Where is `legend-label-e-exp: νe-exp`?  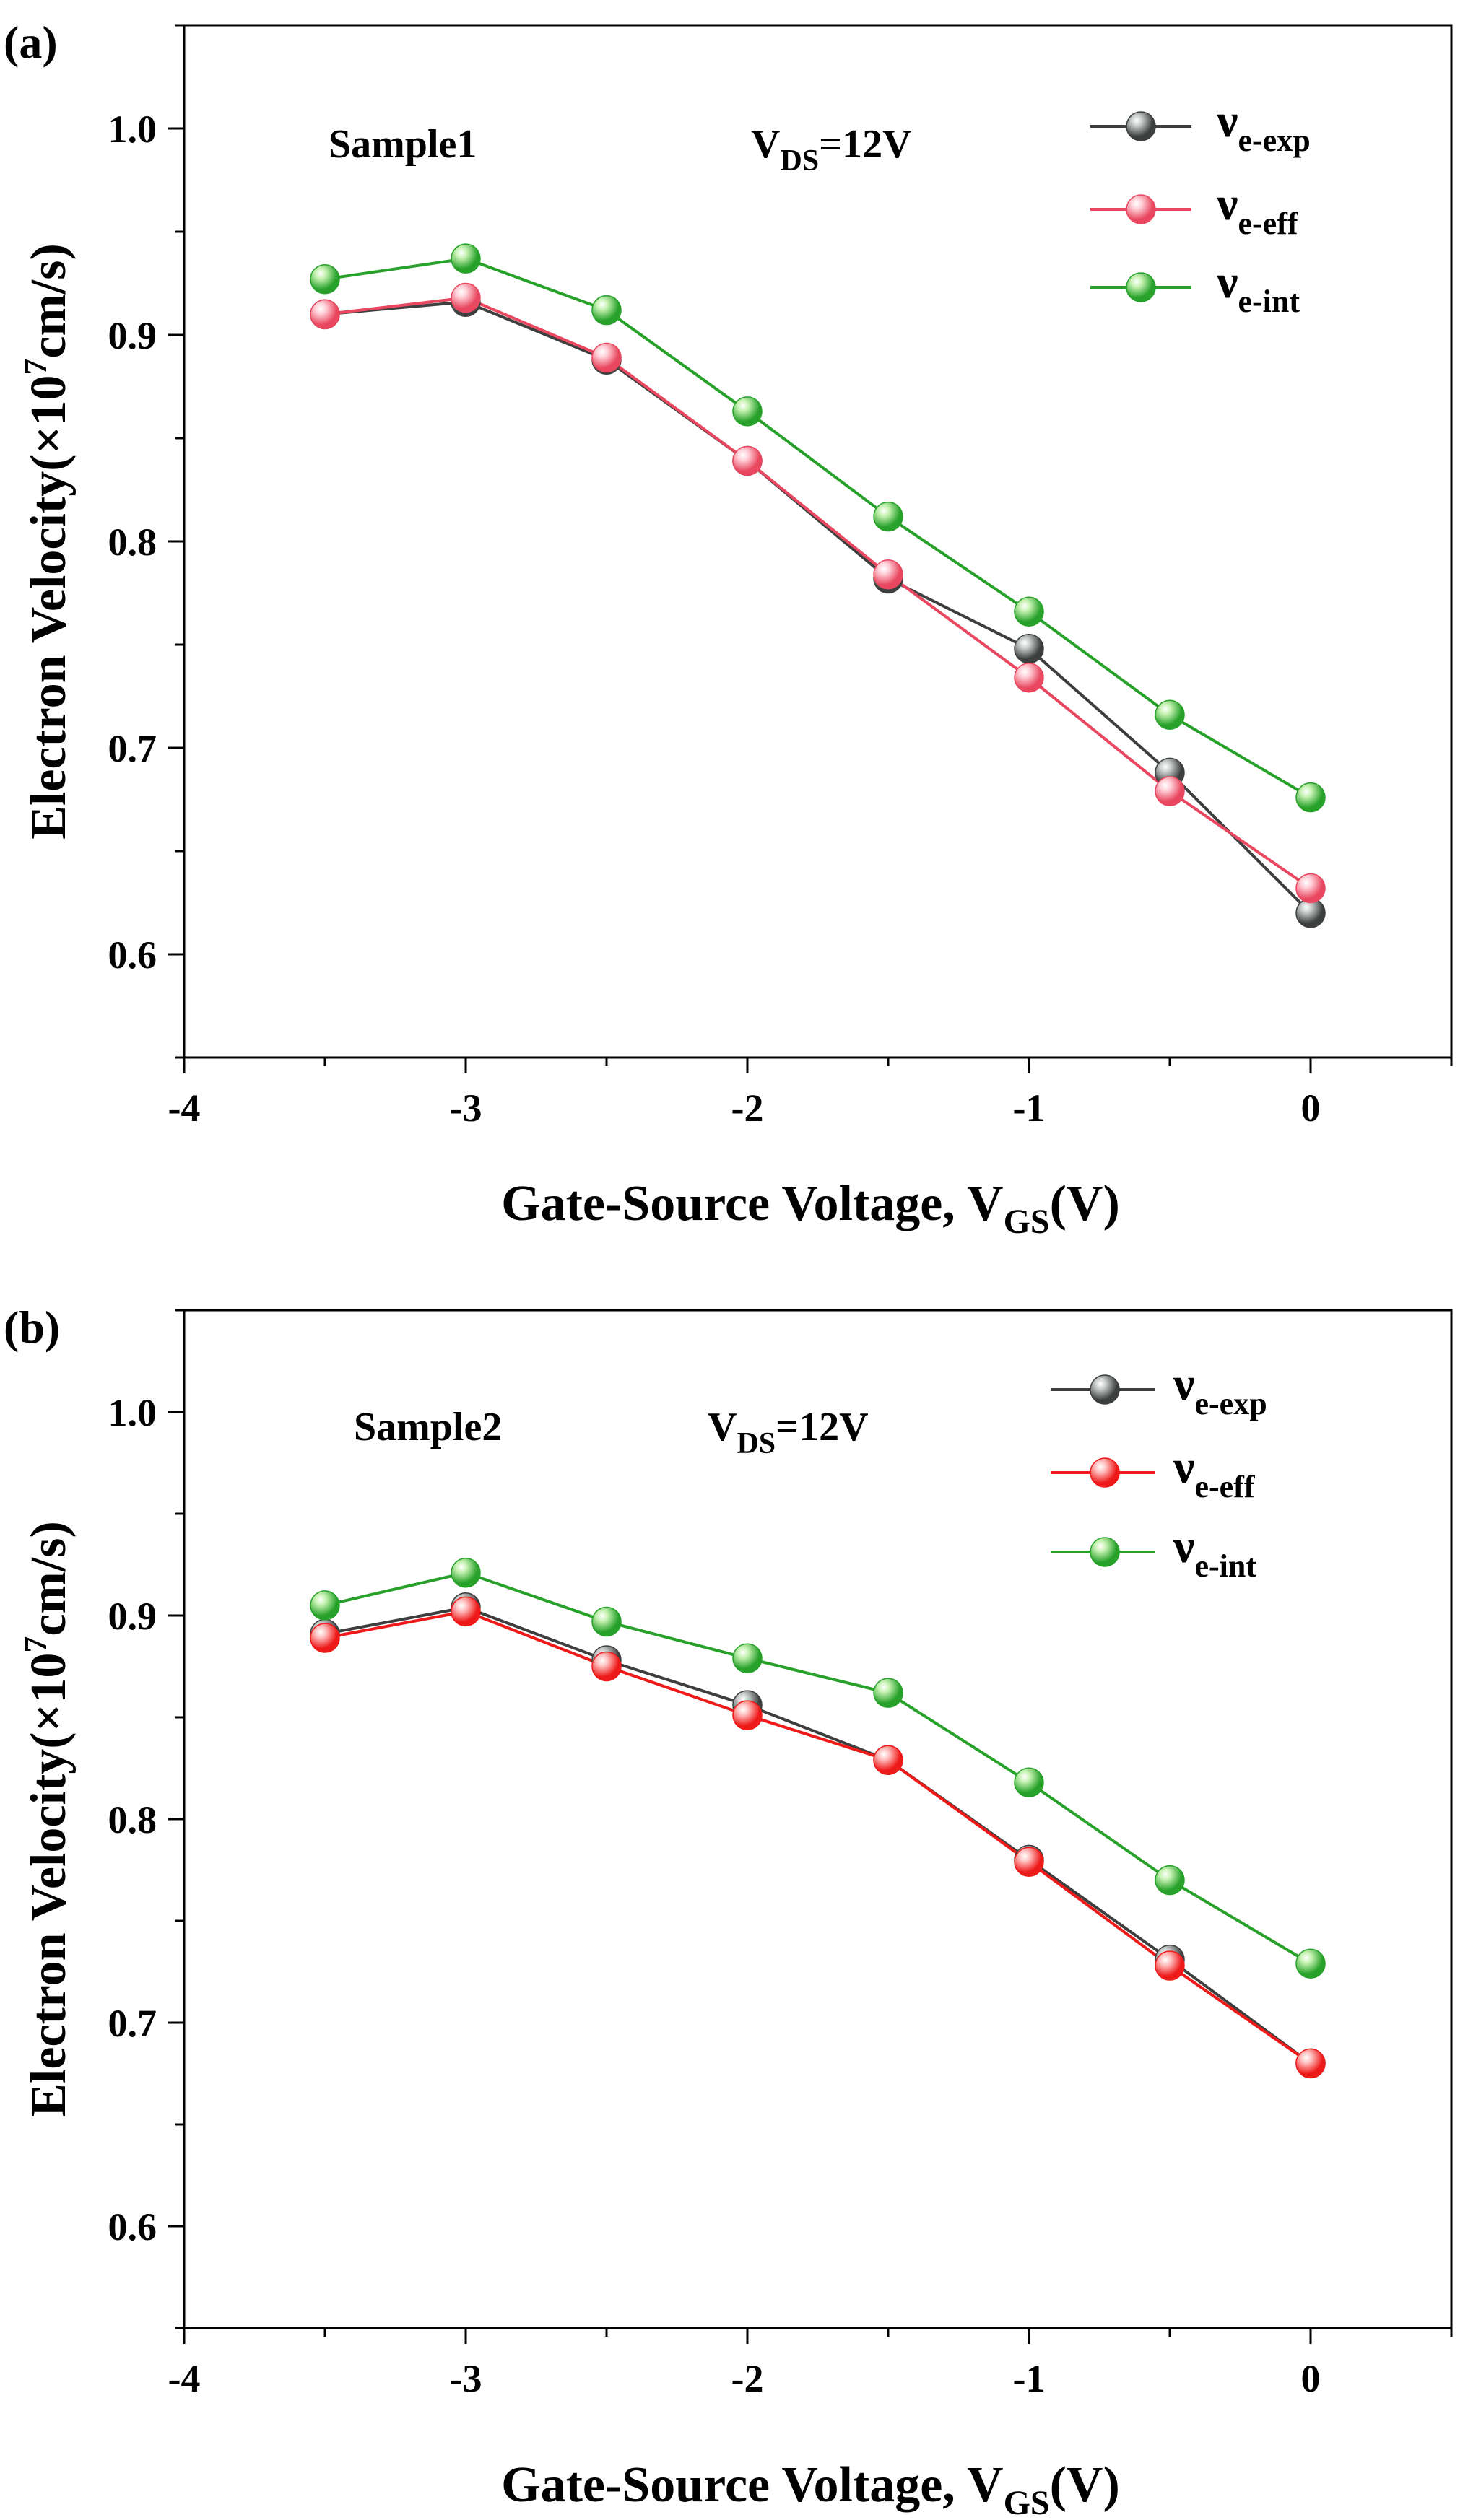
legend-label-e-exp: νe-exp is located at coordinates (1263, 126).